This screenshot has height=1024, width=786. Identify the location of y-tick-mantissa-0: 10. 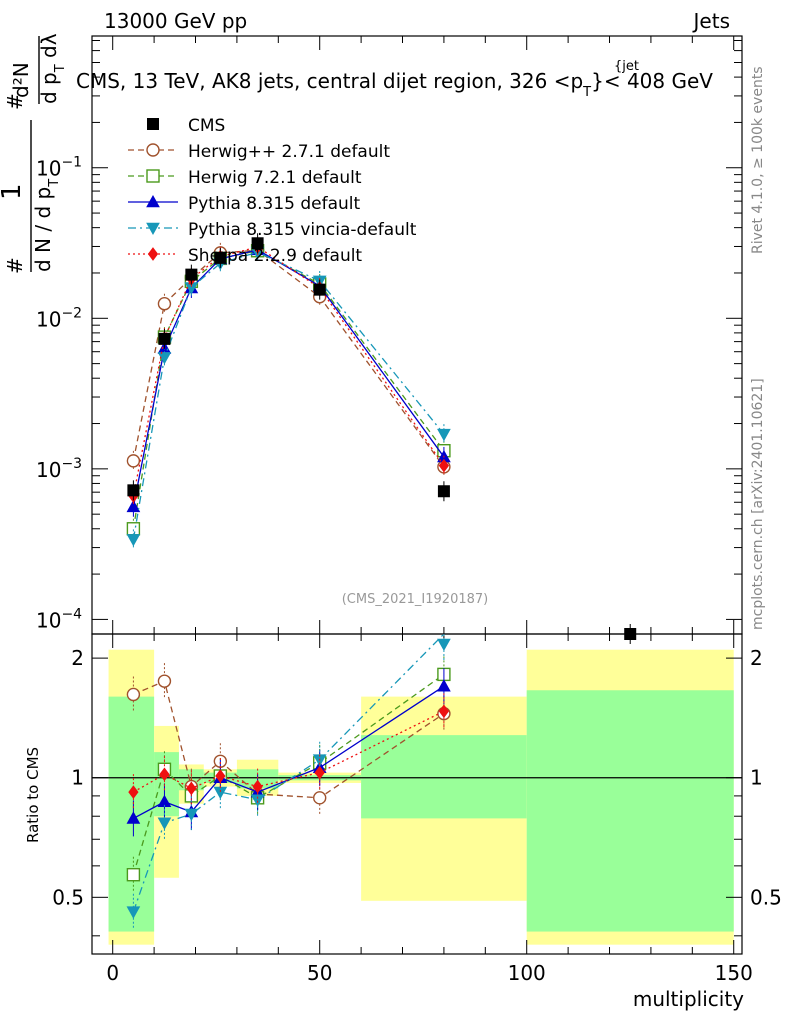
(48, 169).